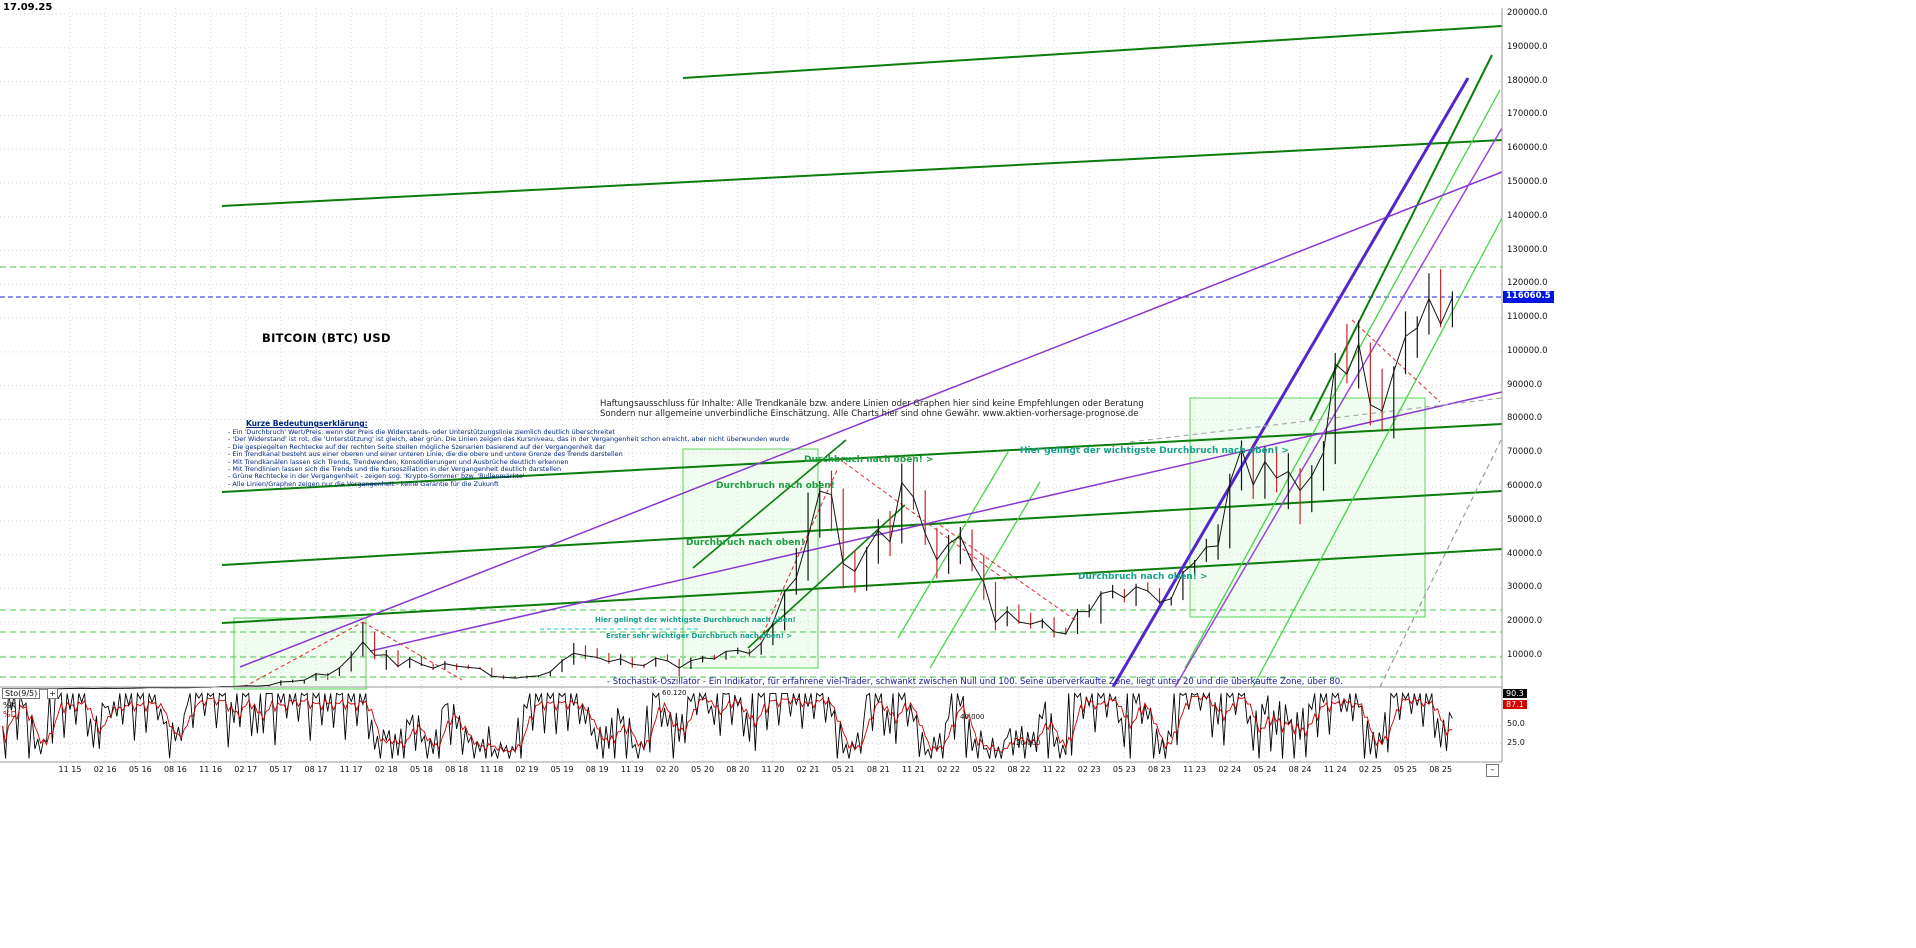  What do you see at coordinates (703, 769) in the screenshot?
I see `x-axis-tick-label: 05 20` at bounding box center [703, 769].